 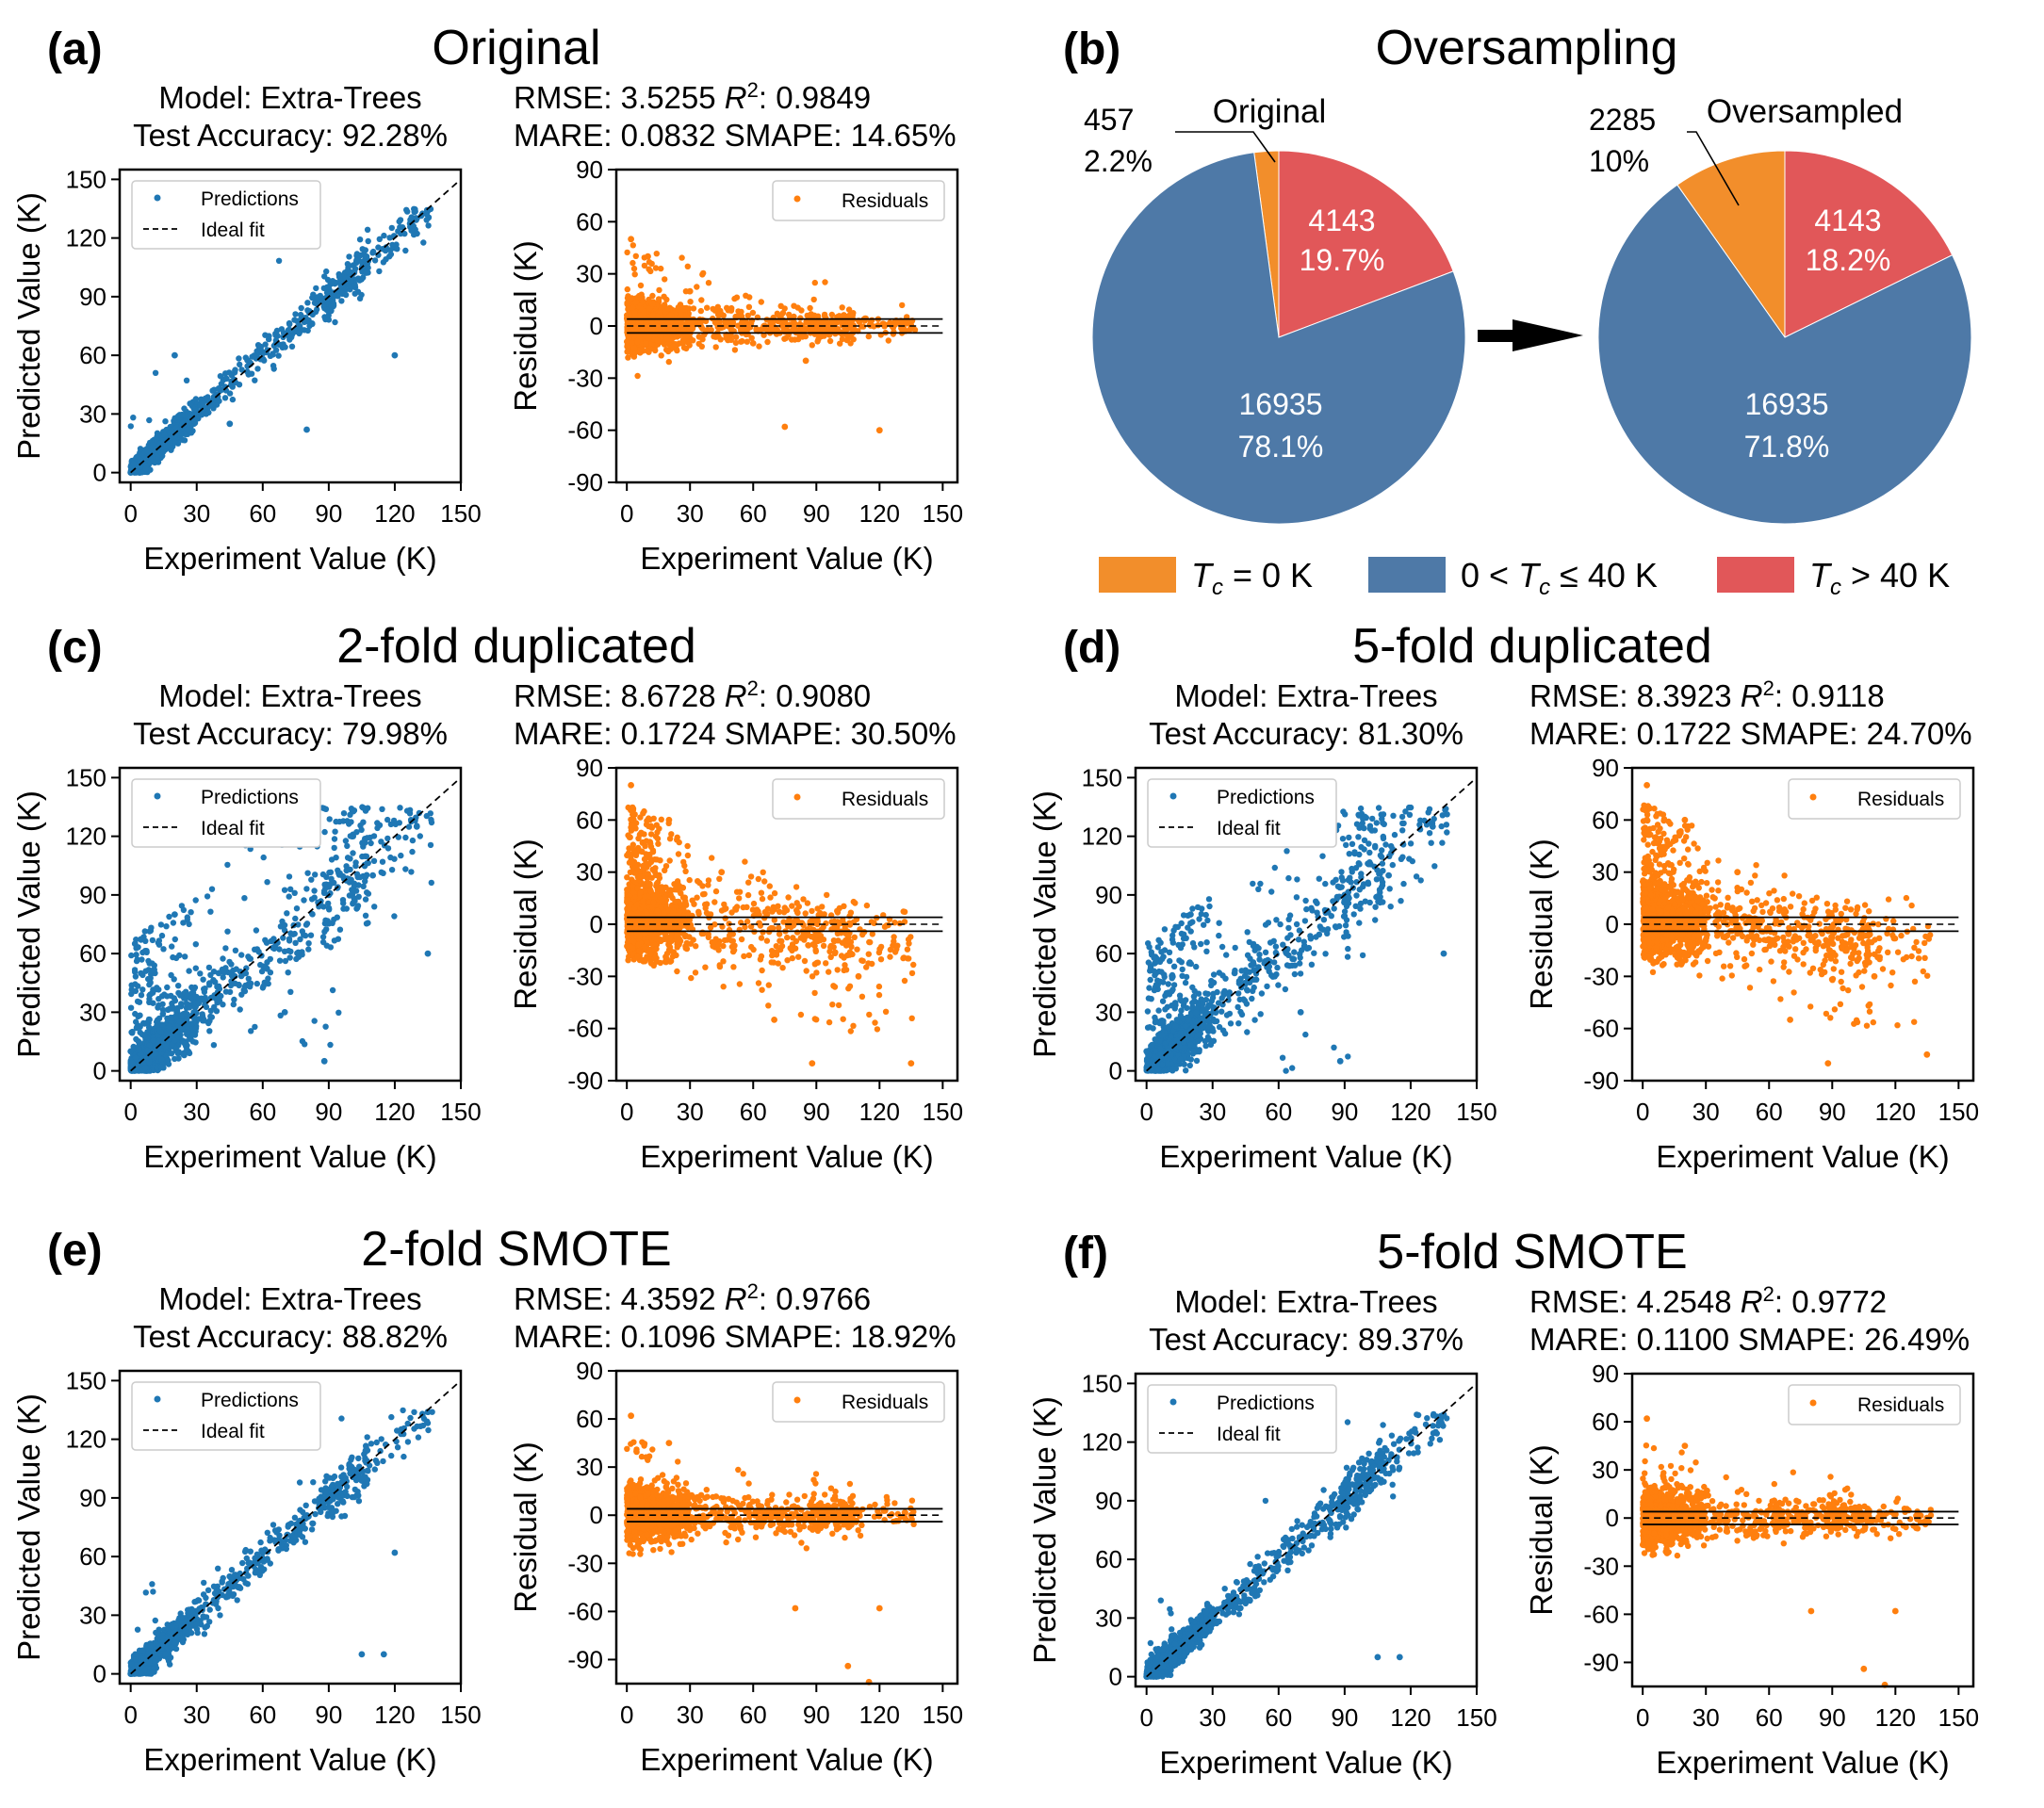 I want to click on legend-predictions-label: Predictions, so click(x=250, y=199).